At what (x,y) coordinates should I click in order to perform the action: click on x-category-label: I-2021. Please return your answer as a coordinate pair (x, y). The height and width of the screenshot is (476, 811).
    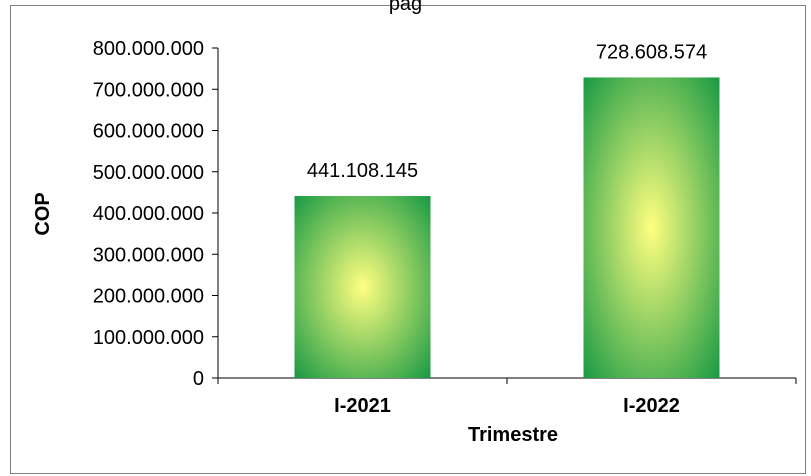
    Looking at the image, I should click on (362, 406).